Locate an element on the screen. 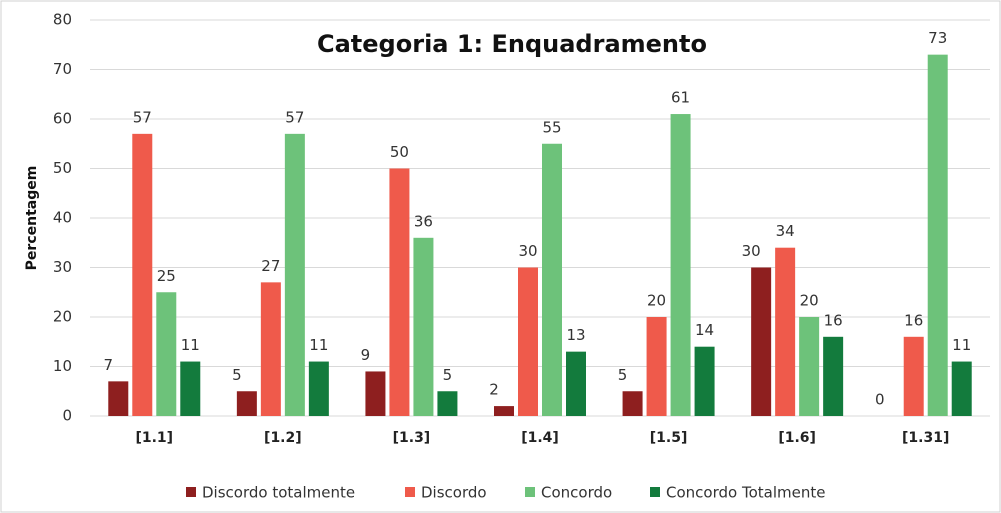  legend-label: Concordo is located at coordinates (576, 493).